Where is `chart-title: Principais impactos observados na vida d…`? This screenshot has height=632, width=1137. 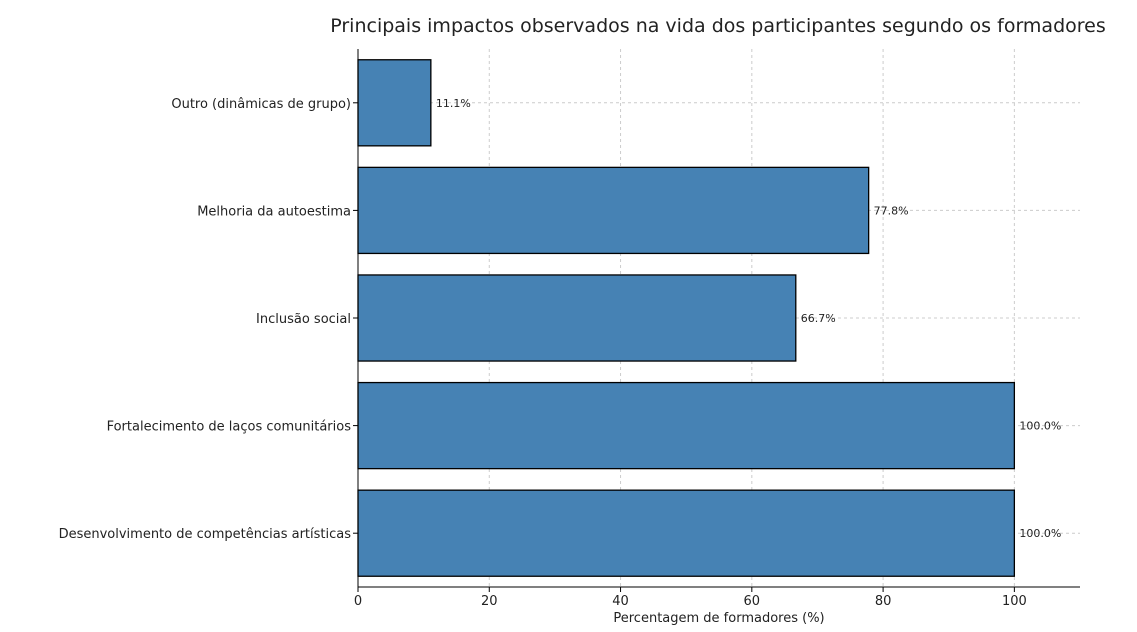 chart-title: Principais impactos observados na vida d… is located at coordinates (717, 26).